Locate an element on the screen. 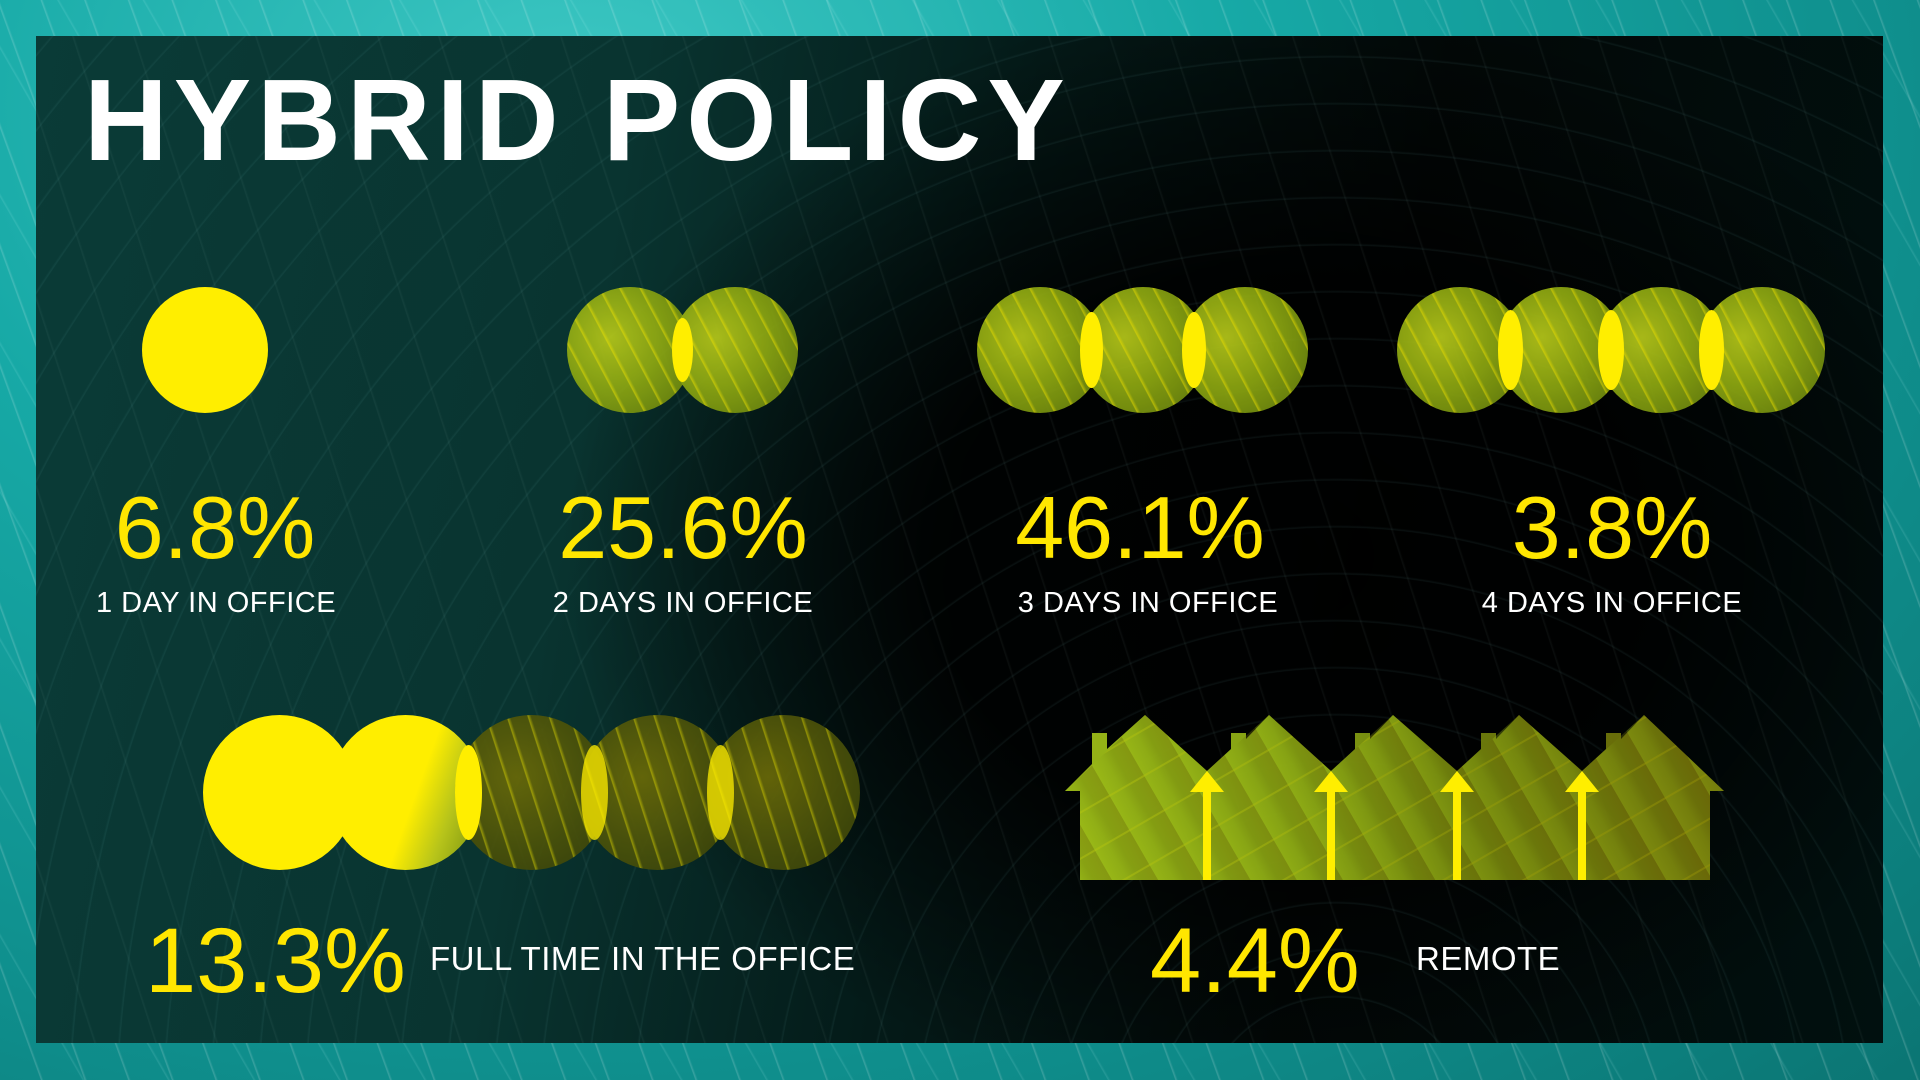  stat-value-four-days: 3.8% is located at coordinates (1612, 527).